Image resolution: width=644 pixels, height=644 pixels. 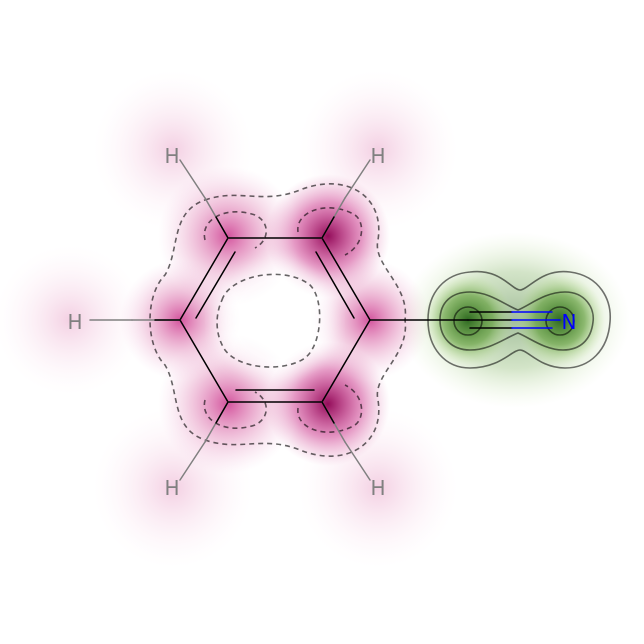 I want to click on middle-positive-contour, so click(x=516, y=321).